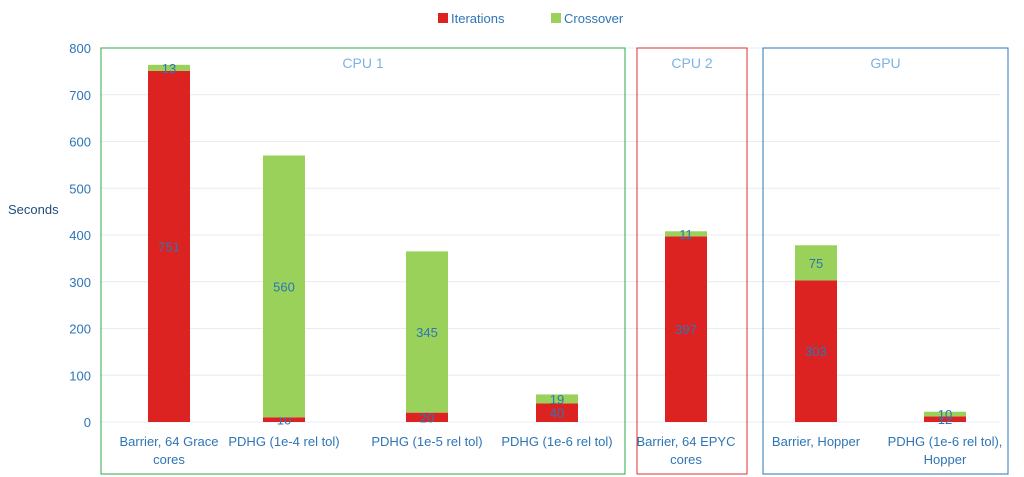 The width and height of the screenshot is (1024, 477). I want to click on group-frame, so click(692, 261).